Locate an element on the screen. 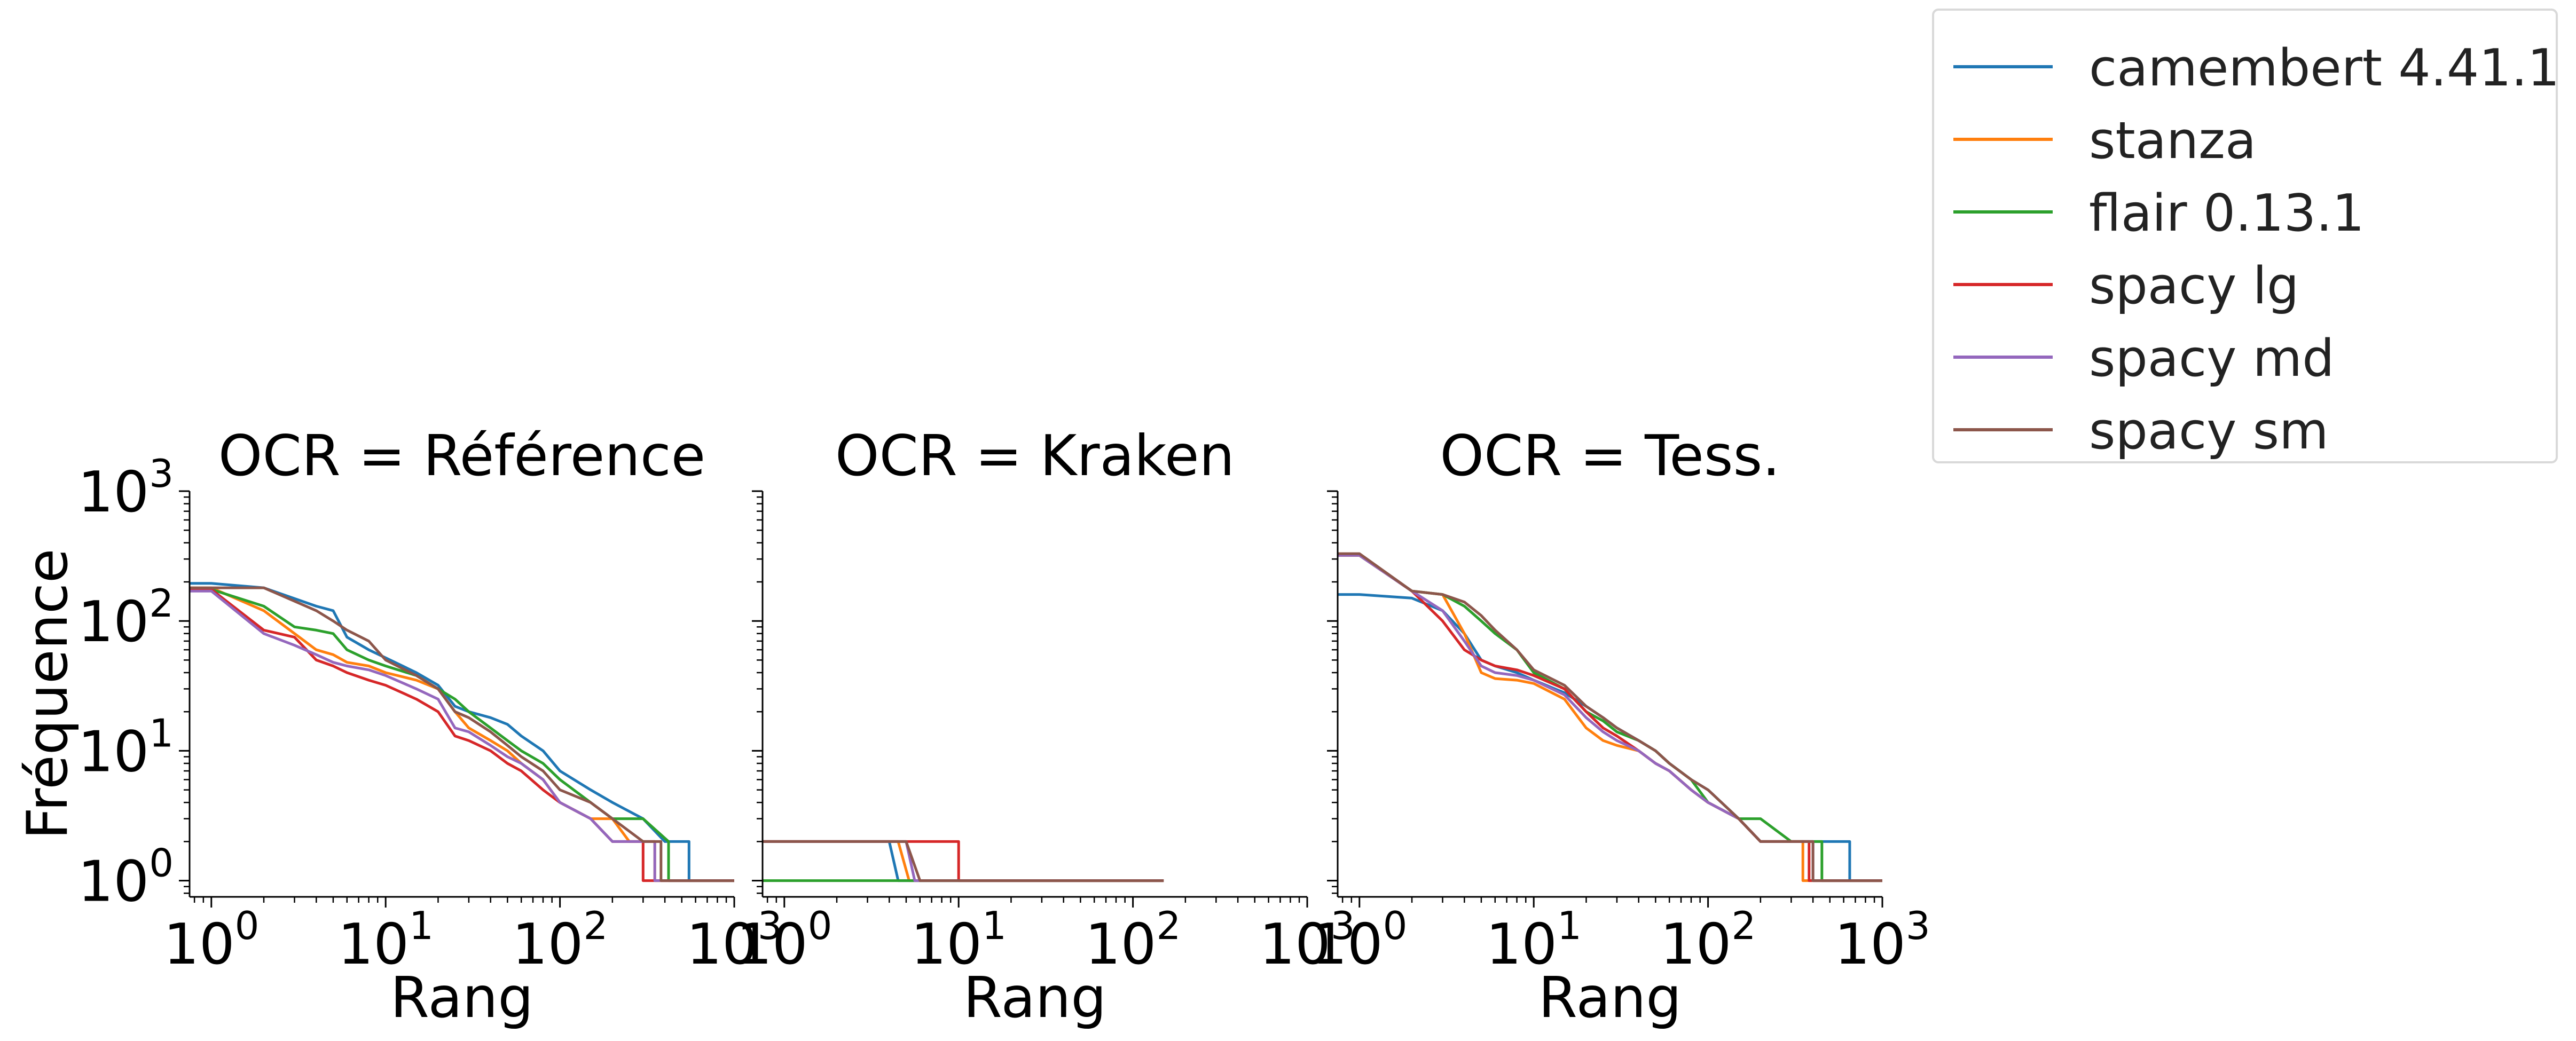 The height and width of the screenshot is (1041, 2576). legend-label-flair: flair 0.13.1 is located at coordinates (2227, 213).